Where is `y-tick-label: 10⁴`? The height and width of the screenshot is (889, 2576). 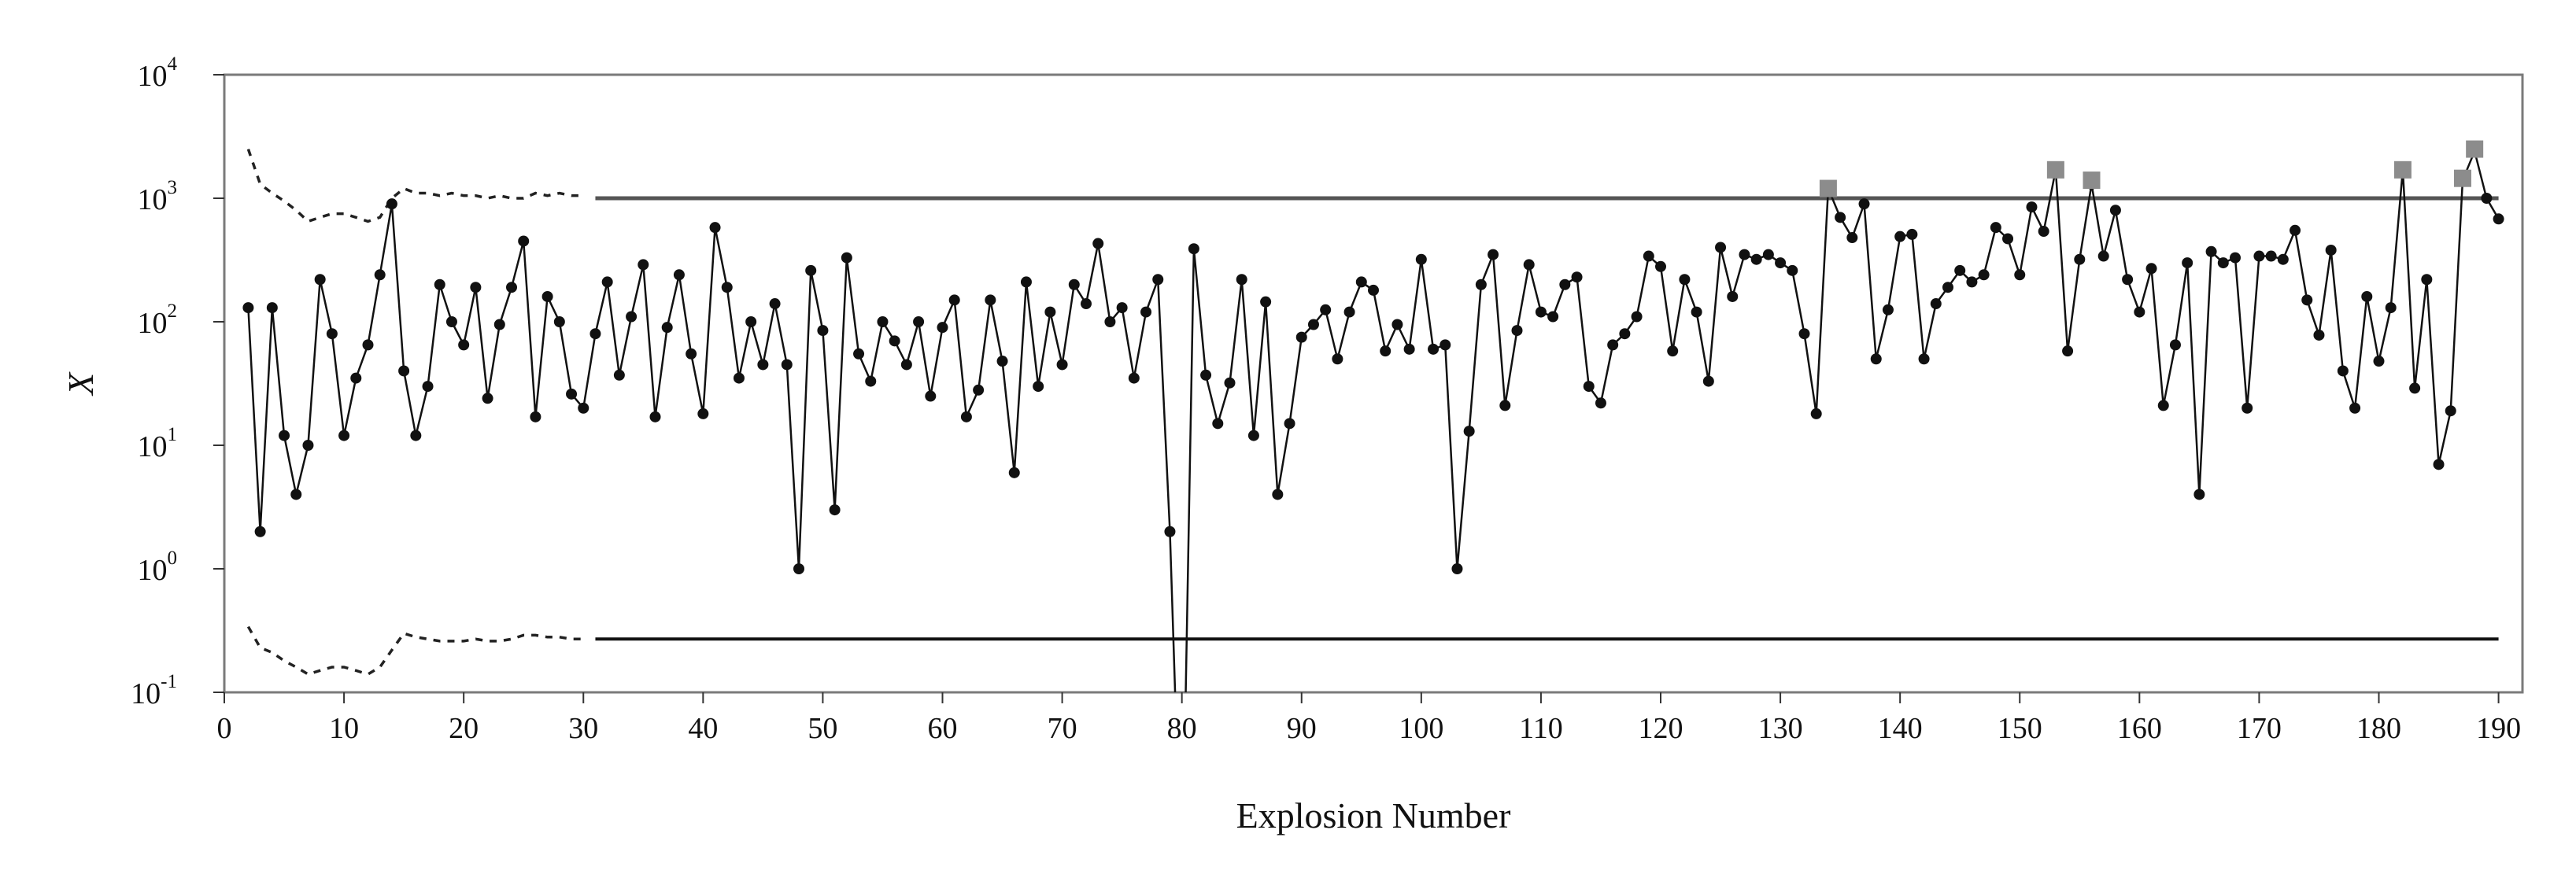
y-tick-label: 10⁴ is located at coordinates (158, 73).